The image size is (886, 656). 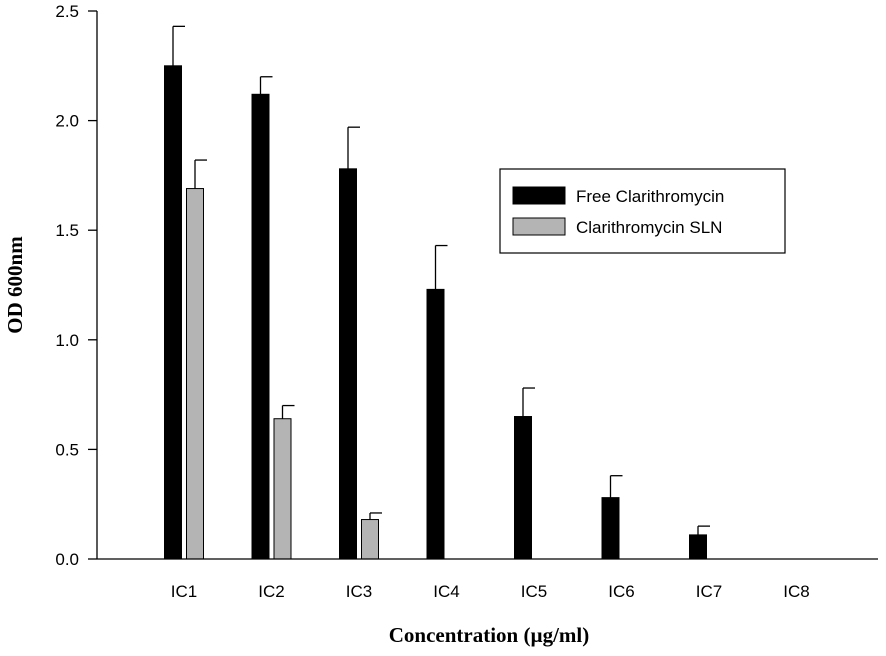 I want to click on legend-swatch-free-clarithromycin, so click(x=539, y=195).